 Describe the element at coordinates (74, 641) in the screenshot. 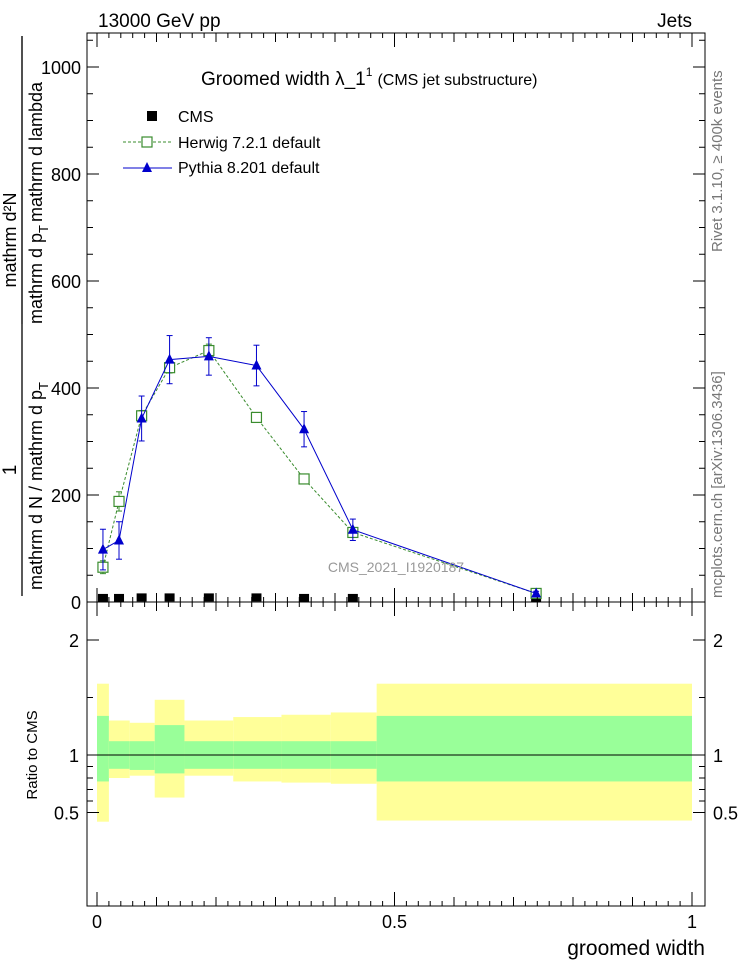

I see `ratio-tick-label: 2` at that location.